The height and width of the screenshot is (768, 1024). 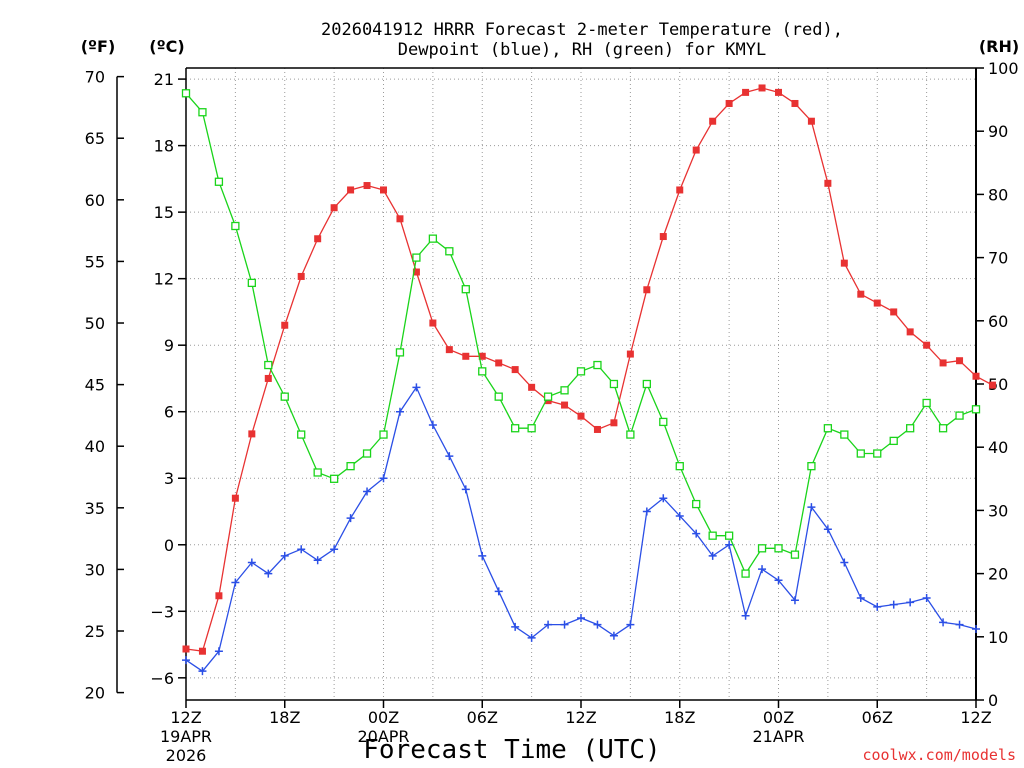 What do you see at coordinates (95, 446) in the screenshot?
I see `fahrenheit-tick-label: 40` at bounding box center [95, 446].